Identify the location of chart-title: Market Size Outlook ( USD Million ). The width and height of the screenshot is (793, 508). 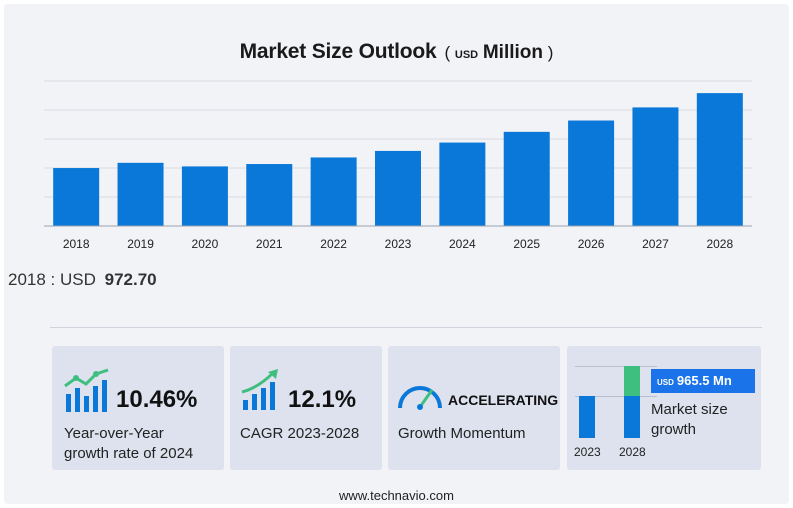
(396, 52).